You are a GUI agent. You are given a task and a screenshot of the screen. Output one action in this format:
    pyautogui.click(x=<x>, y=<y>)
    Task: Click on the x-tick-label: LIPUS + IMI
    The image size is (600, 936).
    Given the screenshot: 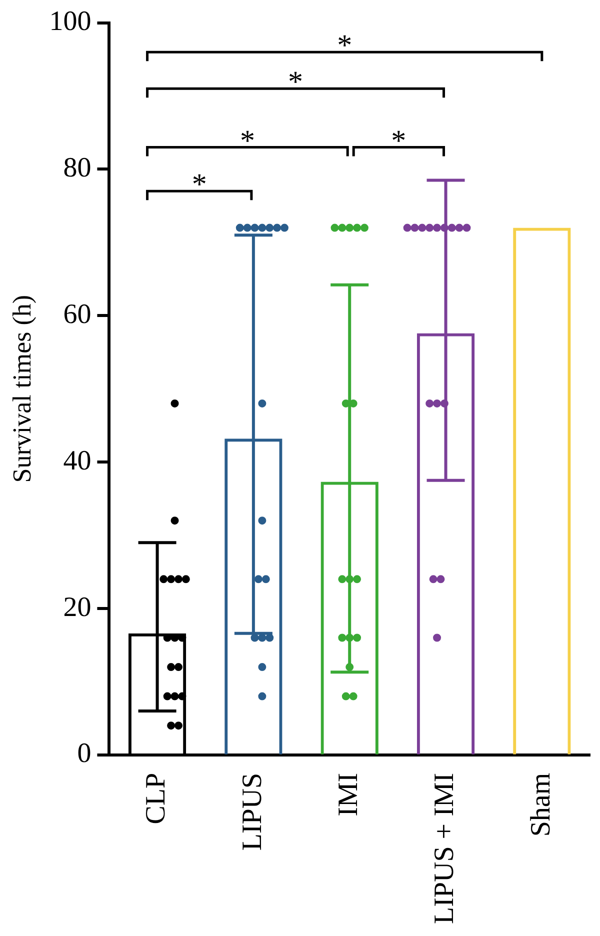 What is the action you would take?
    pyautogui.click(x=444, y=848)
    